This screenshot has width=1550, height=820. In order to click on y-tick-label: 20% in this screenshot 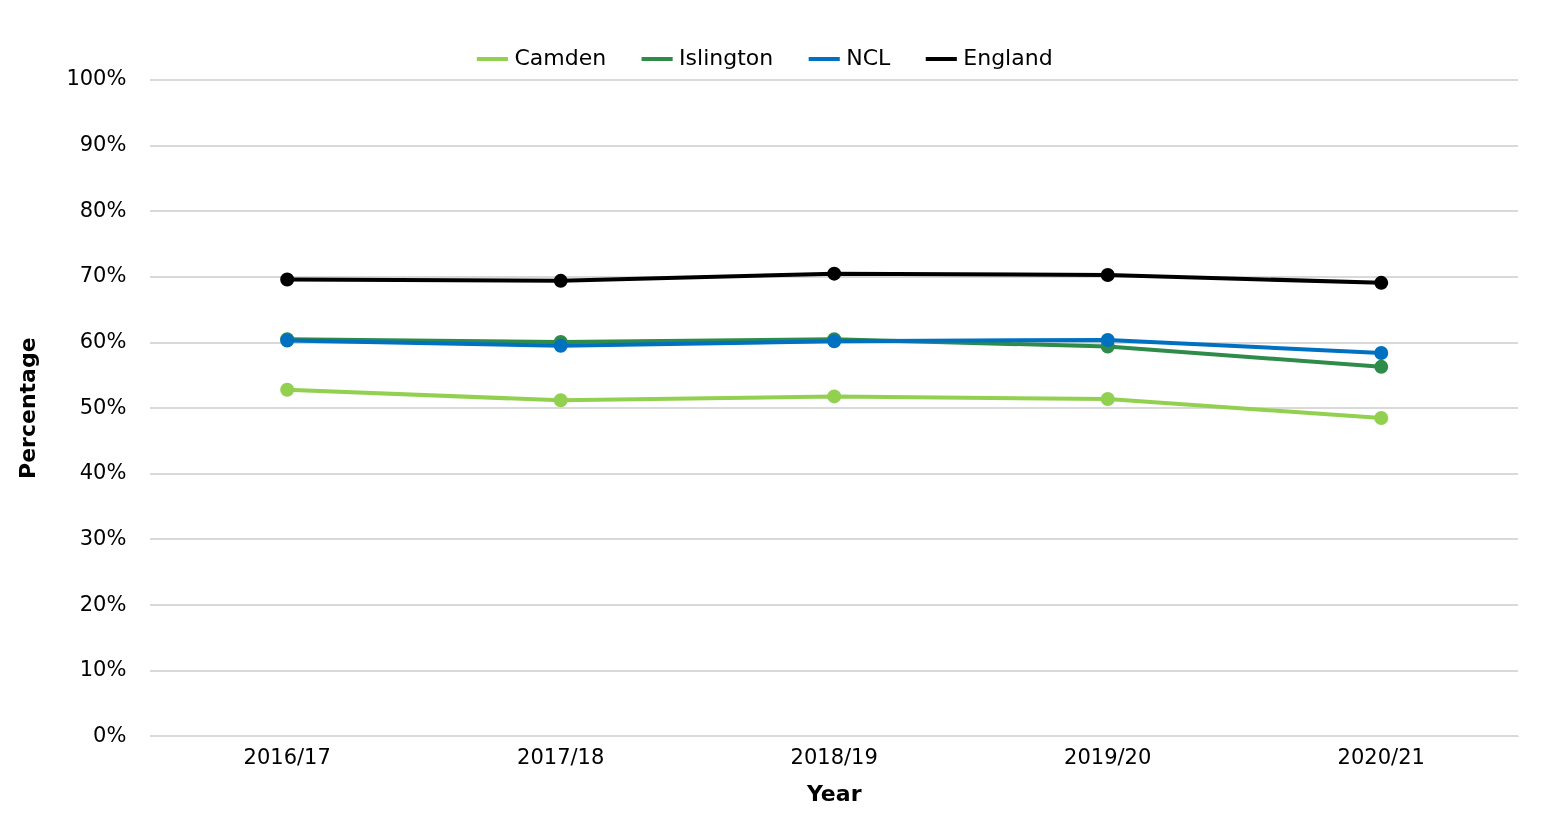, I will do `click(103, 603)`.